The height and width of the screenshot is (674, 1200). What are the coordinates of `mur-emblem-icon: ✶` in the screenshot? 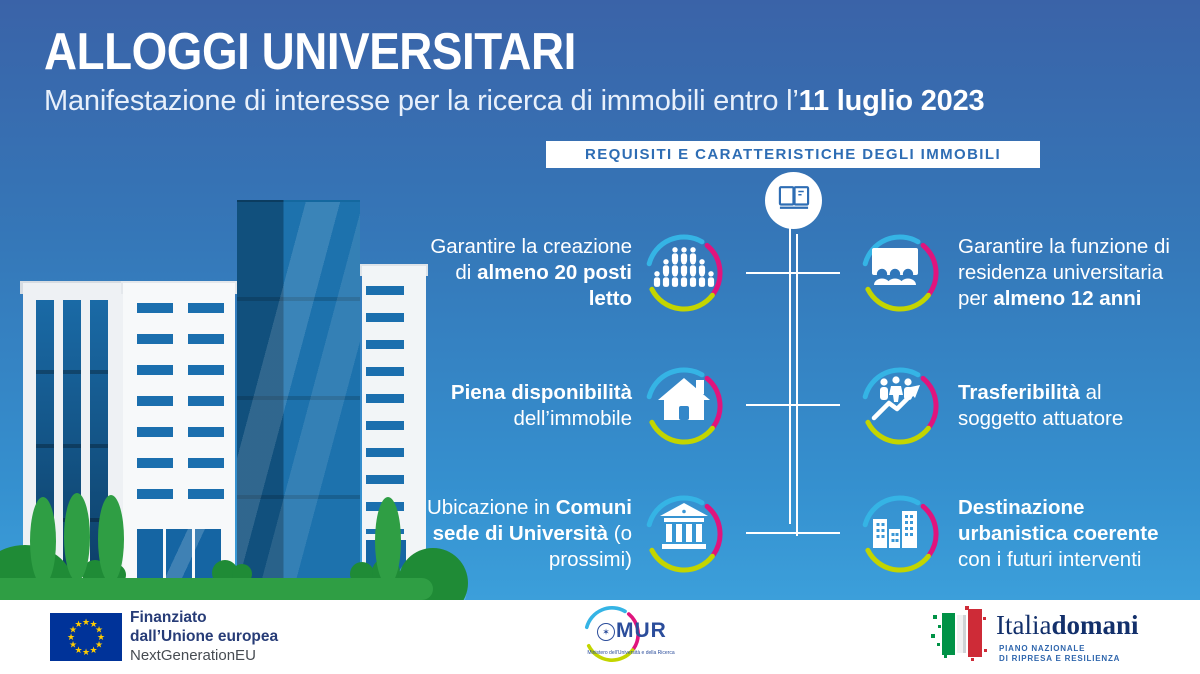 It's located at (606, 632).